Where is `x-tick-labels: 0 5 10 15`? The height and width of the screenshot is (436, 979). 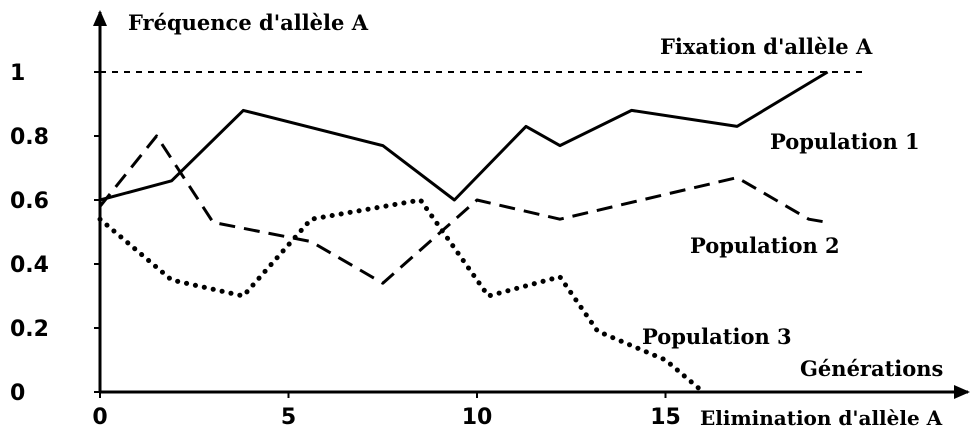
x-tick-labels: 0 5 10 15 is located at coordinates (386, 411).